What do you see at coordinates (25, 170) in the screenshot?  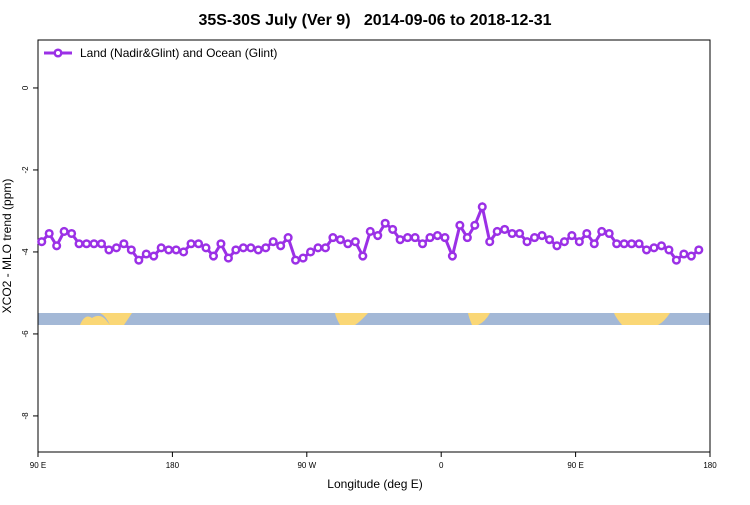 I see `y-tick-label: -2` at bounding box center [25, 170].